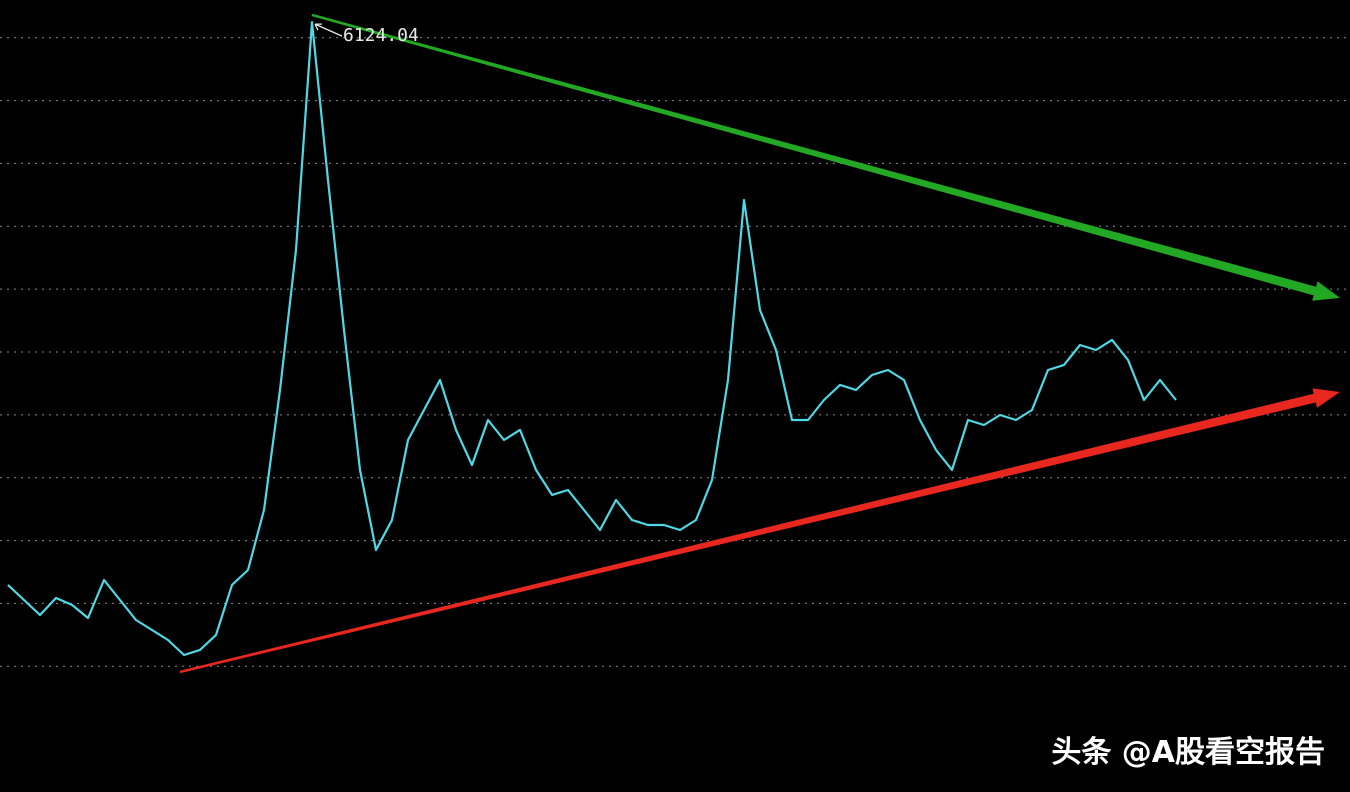  I want to click on peak-label: 6124.04, so click(381, 35).